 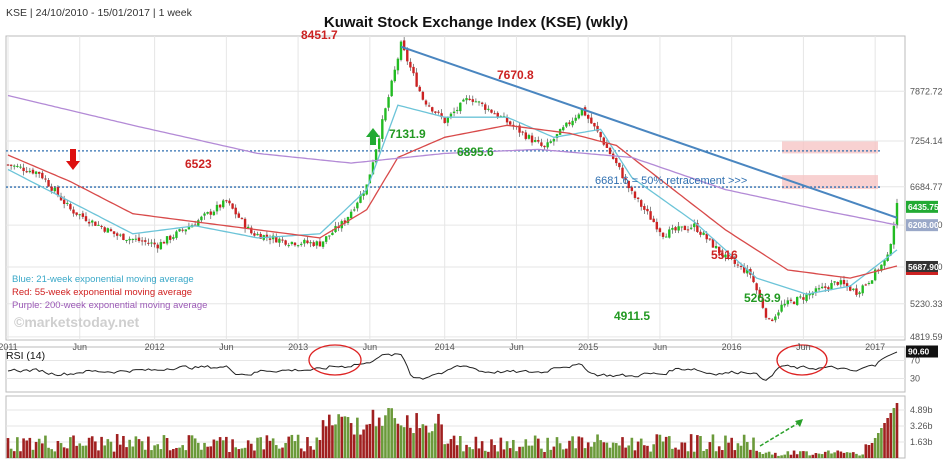 I want to click on price-tag-bg, so click(x=922, y=225).